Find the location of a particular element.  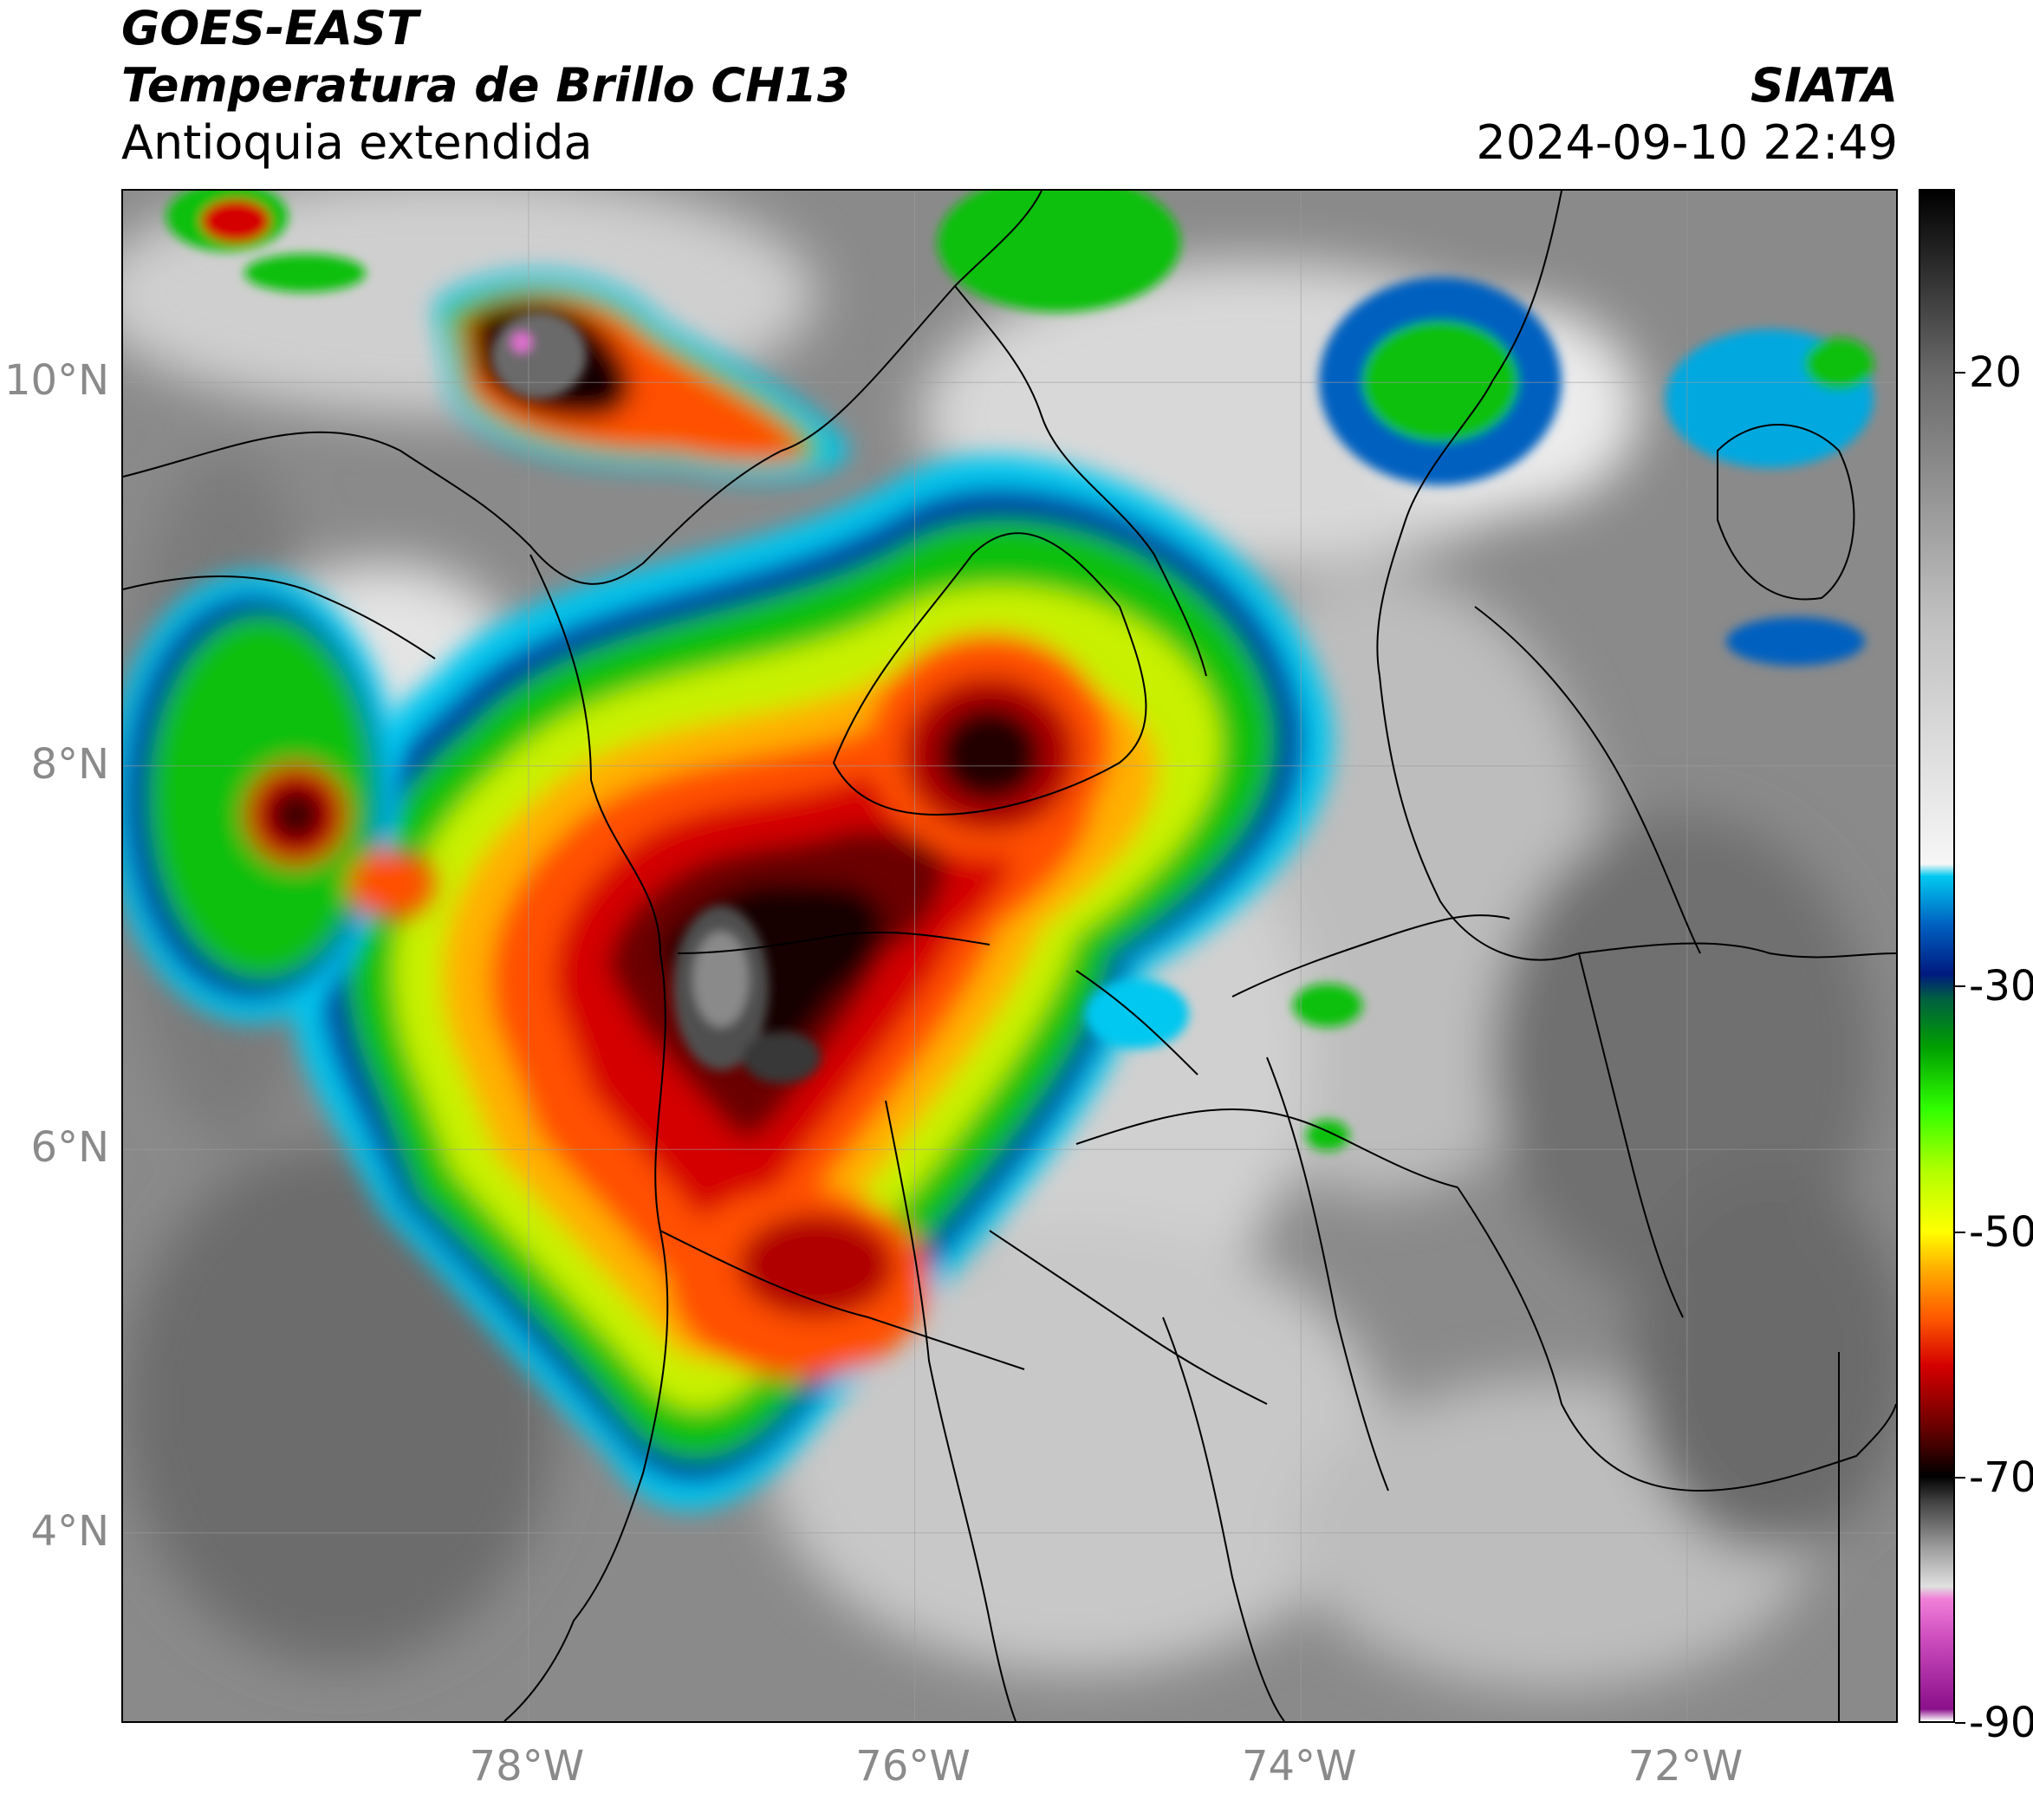

product-title: Temperatura de Brillo CH13 is located at coordinates (485, 85).